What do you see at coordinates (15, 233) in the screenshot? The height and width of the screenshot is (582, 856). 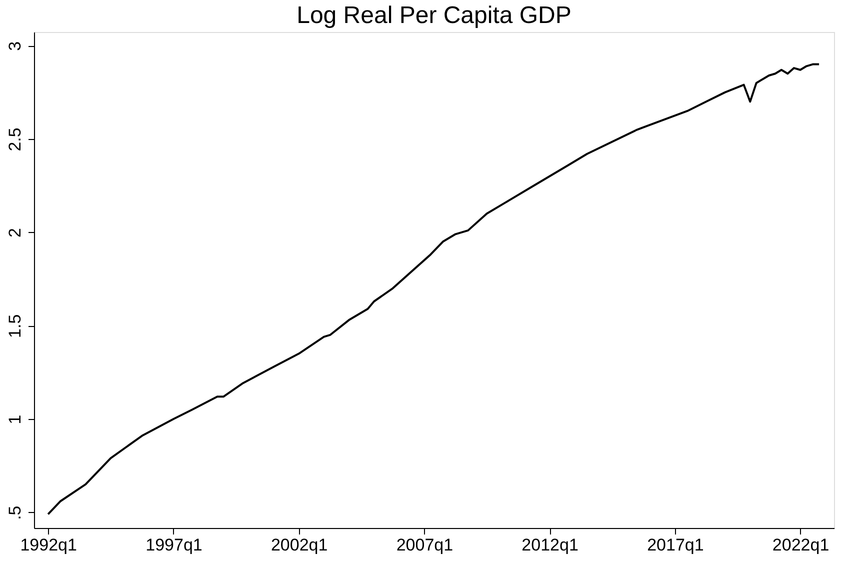 I see `y-tick-label: 2` at bounding box center [15, 233].